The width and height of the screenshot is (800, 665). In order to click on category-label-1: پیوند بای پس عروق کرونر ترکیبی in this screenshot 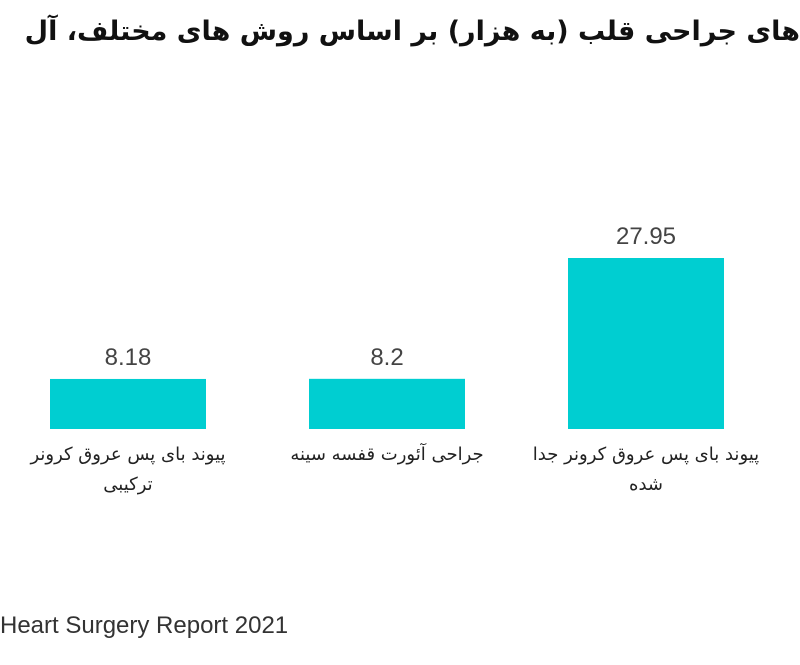, I will do `click(128, 469)`.